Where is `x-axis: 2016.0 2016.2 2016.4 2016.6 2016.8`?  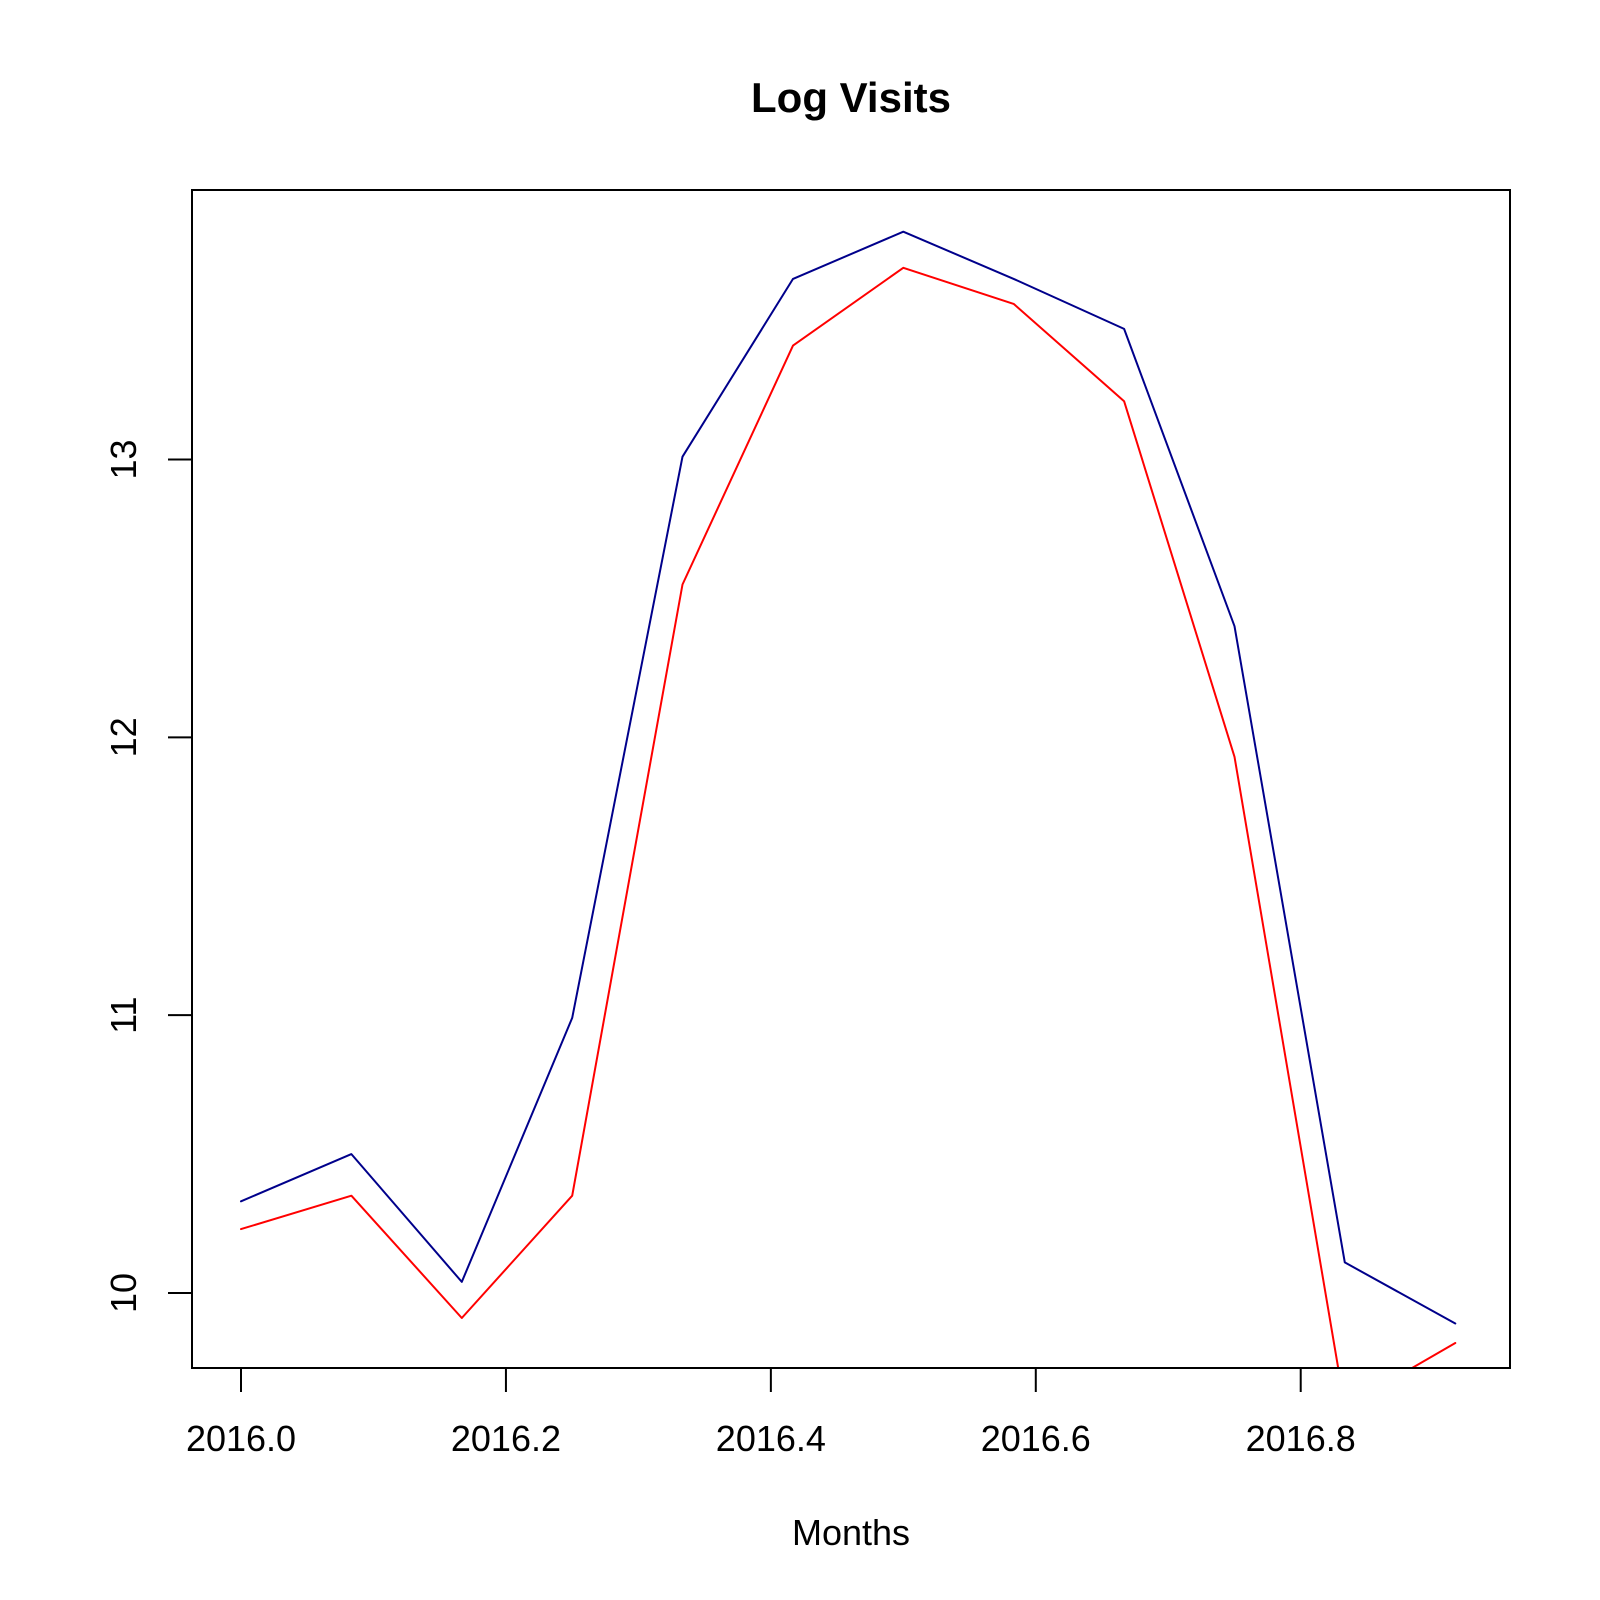 x-axis: 2016.0 2016.2 2016.4 2016.6 2016.8 is located at coordinates (771, 1413).